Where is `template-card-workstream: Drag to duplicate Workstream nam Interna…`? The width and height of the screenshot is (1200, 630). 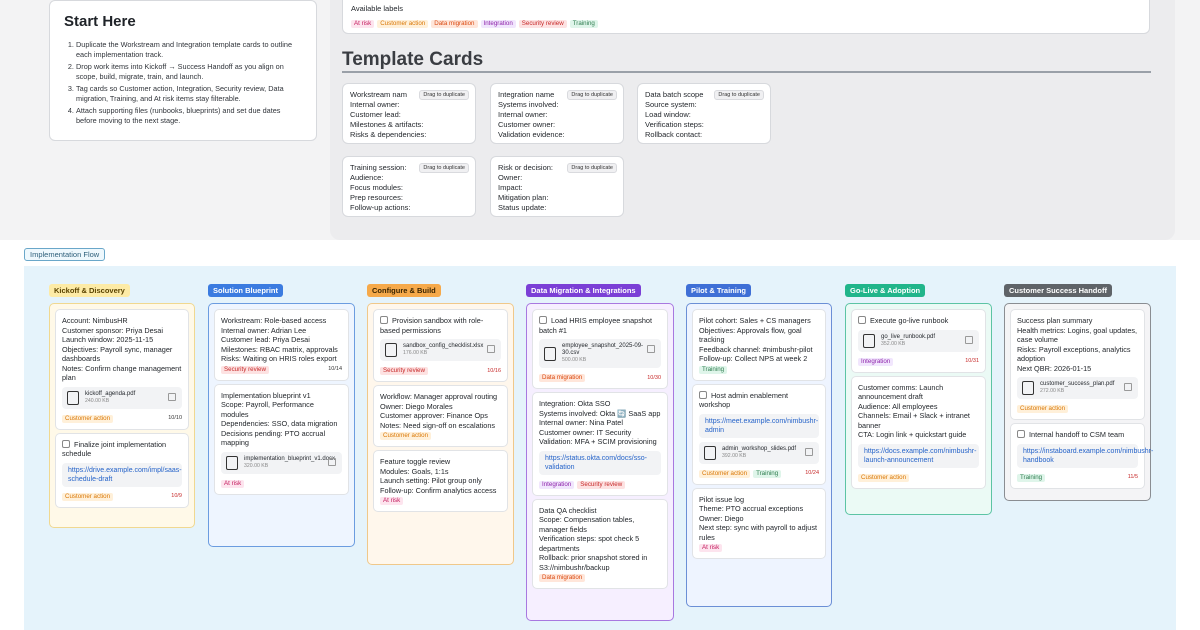
template-card-workstream: Drag to duplicate Workstream nam Interna… is located at coordinates (409, 113).